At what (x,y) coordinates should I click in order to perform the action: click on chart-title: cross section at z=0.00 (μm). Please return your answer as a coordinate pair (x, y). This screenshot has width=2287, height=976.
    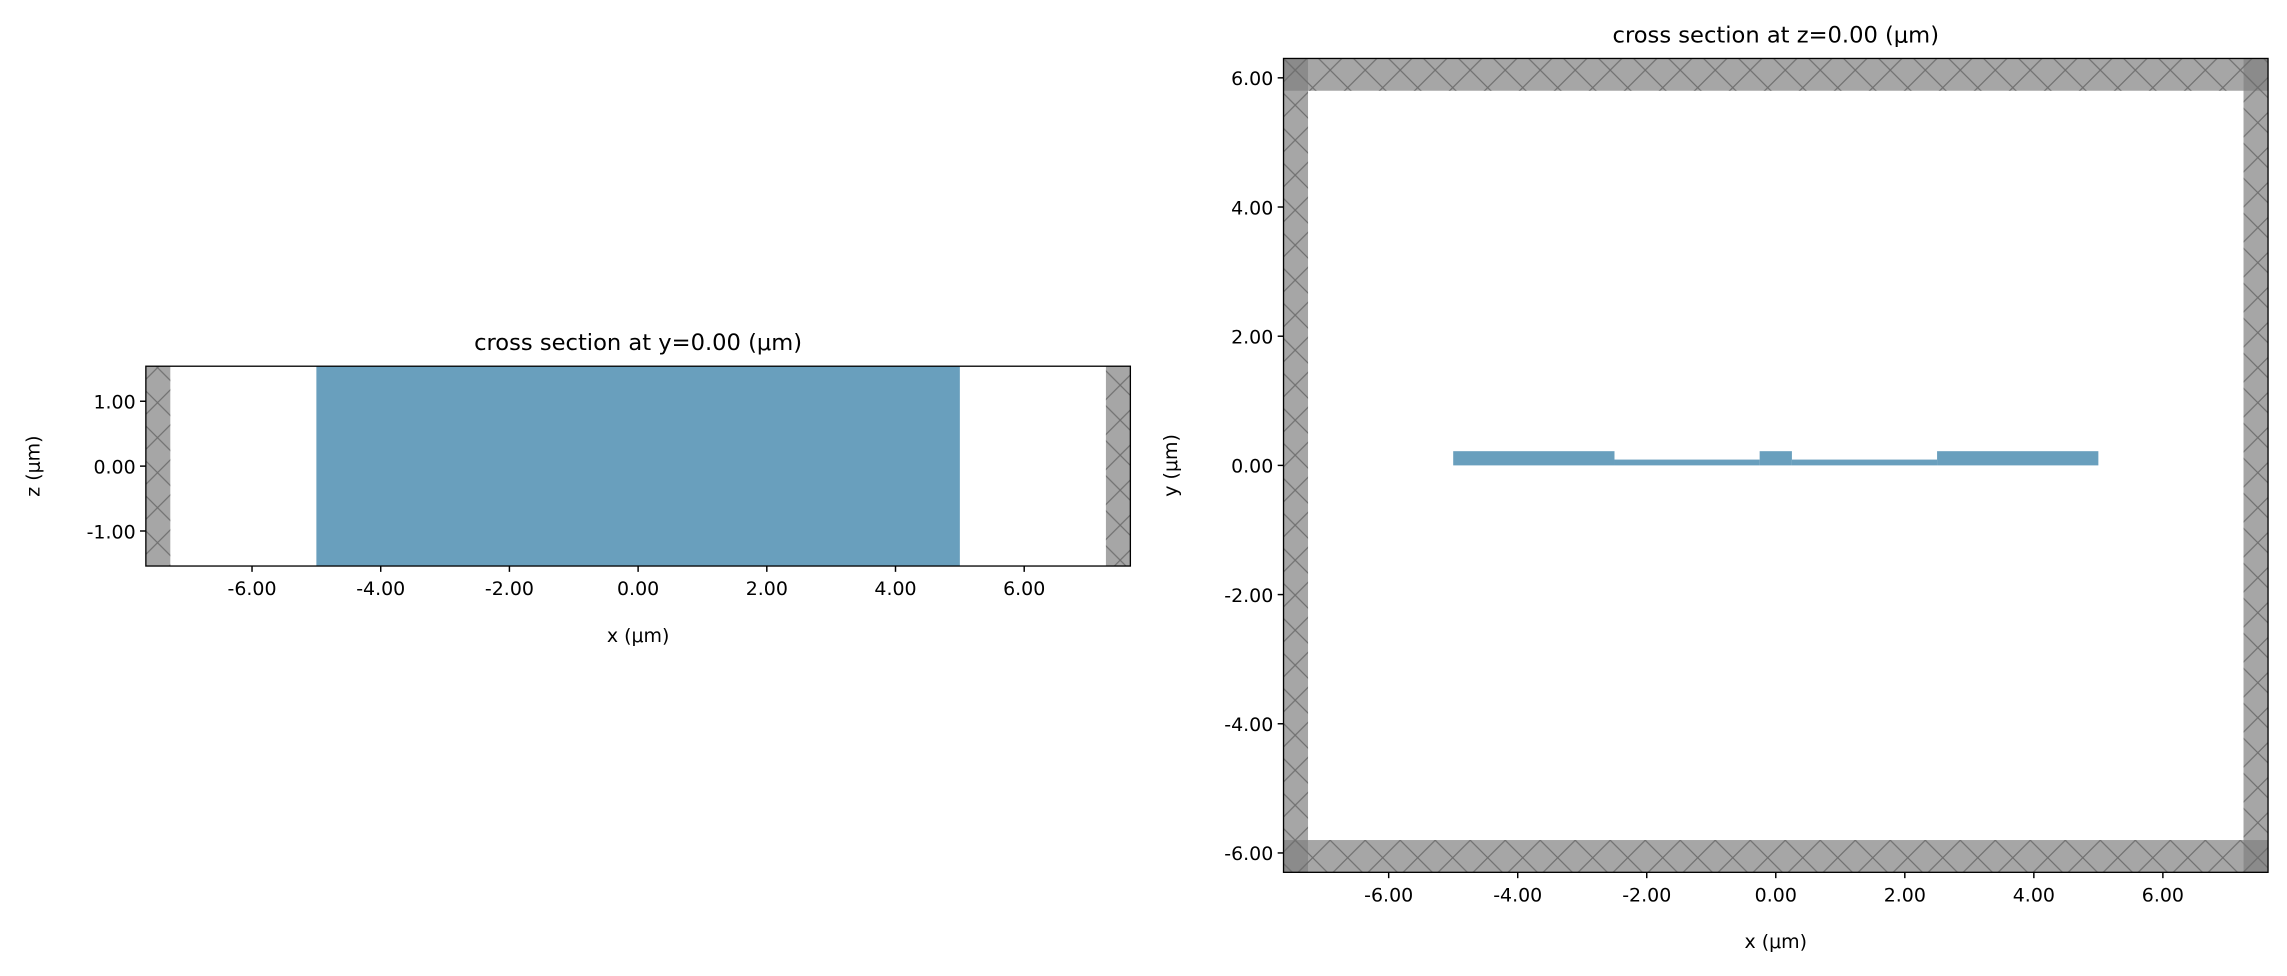
    Looking at the image, I should click on (1776, 35).